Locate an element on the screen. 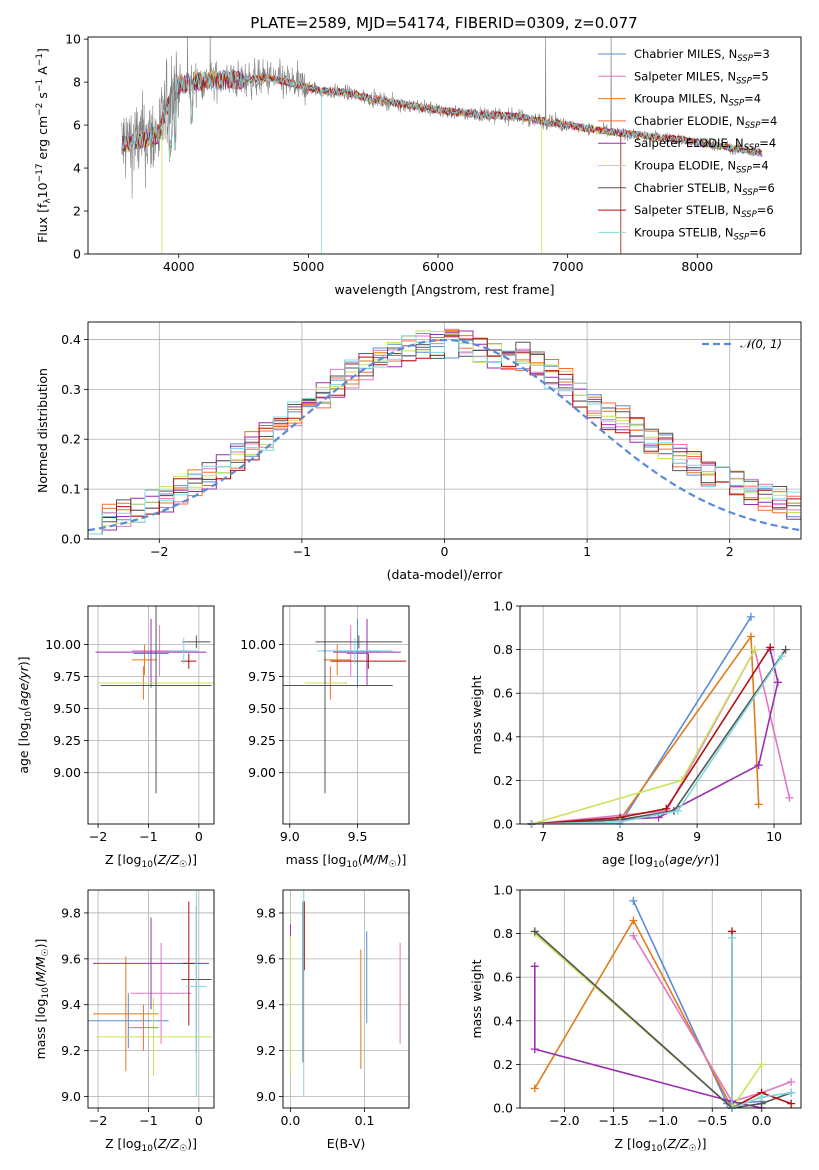 Image resolution: width=819 pixels, height=1170 pixels. legend-entry: Salpeter STELIB, NSSP=6 is located at coordinates (704, 211).